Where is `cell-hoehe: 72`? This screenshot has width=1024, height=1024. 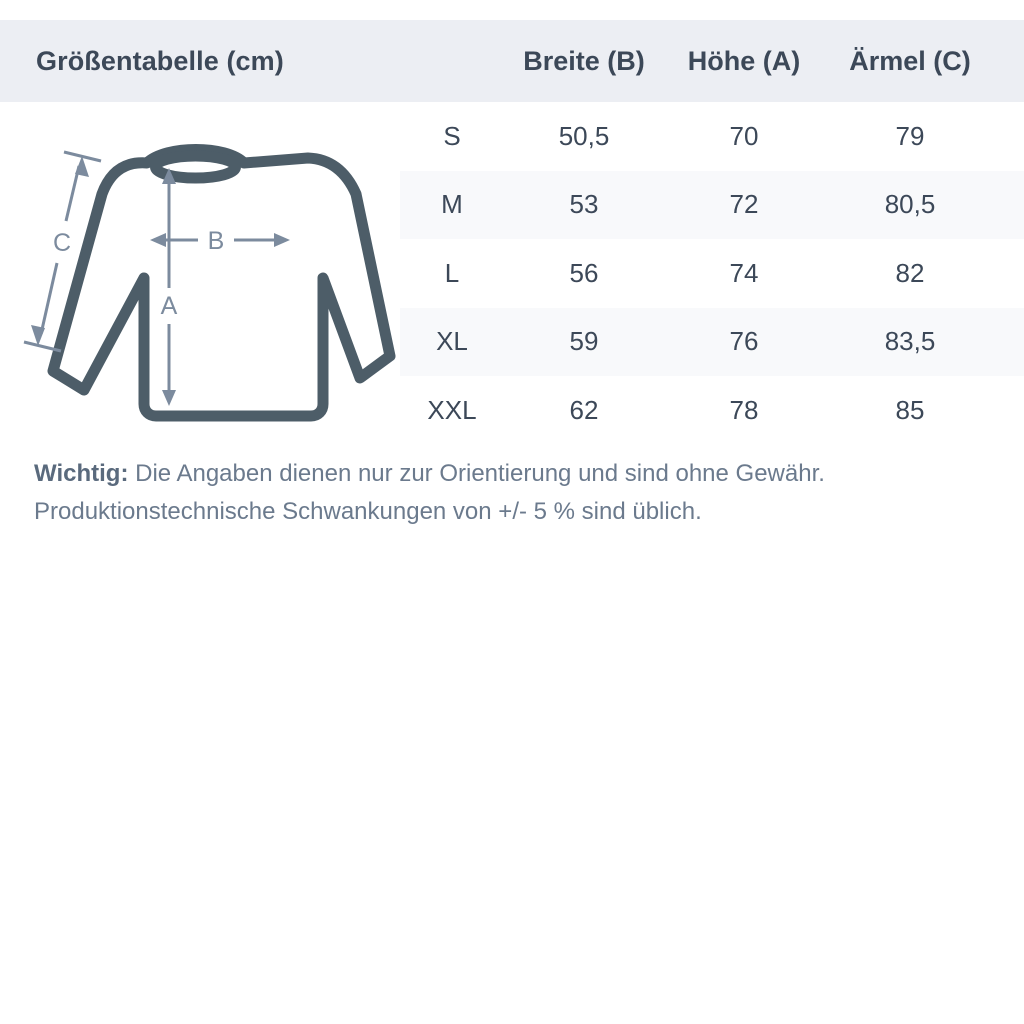 cell-hoehe: 72 is located at coordinates (744, 204).